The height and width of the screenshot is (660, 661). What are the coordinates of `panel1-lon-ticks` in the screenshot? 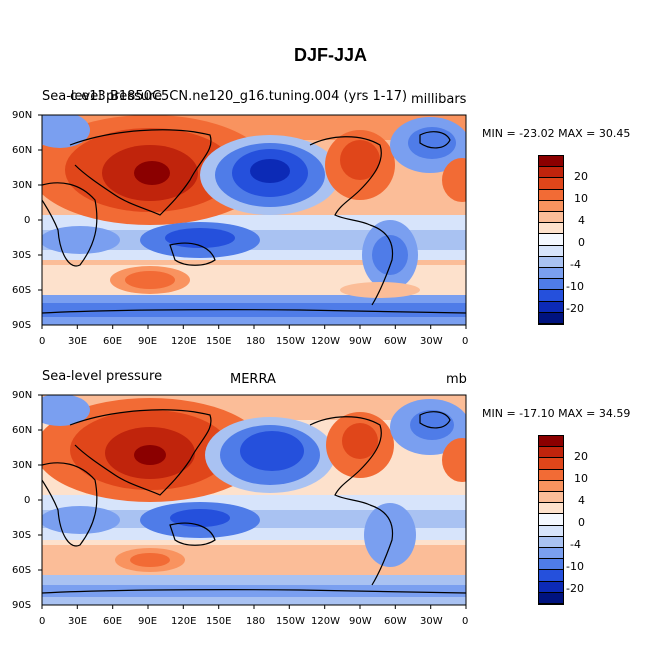 It's located at (254, 327).